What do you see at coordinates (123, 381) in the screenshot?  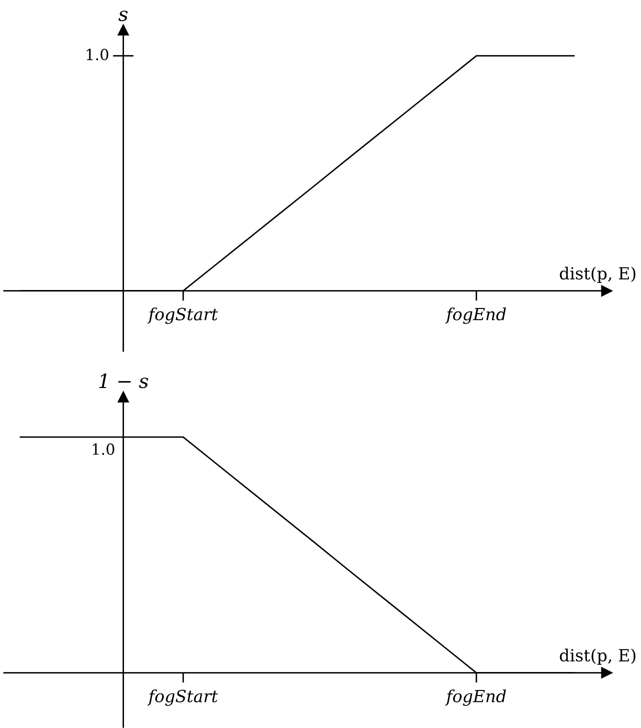 I see `y-axis-title: 1 − s` at bounding box center [123, 381].